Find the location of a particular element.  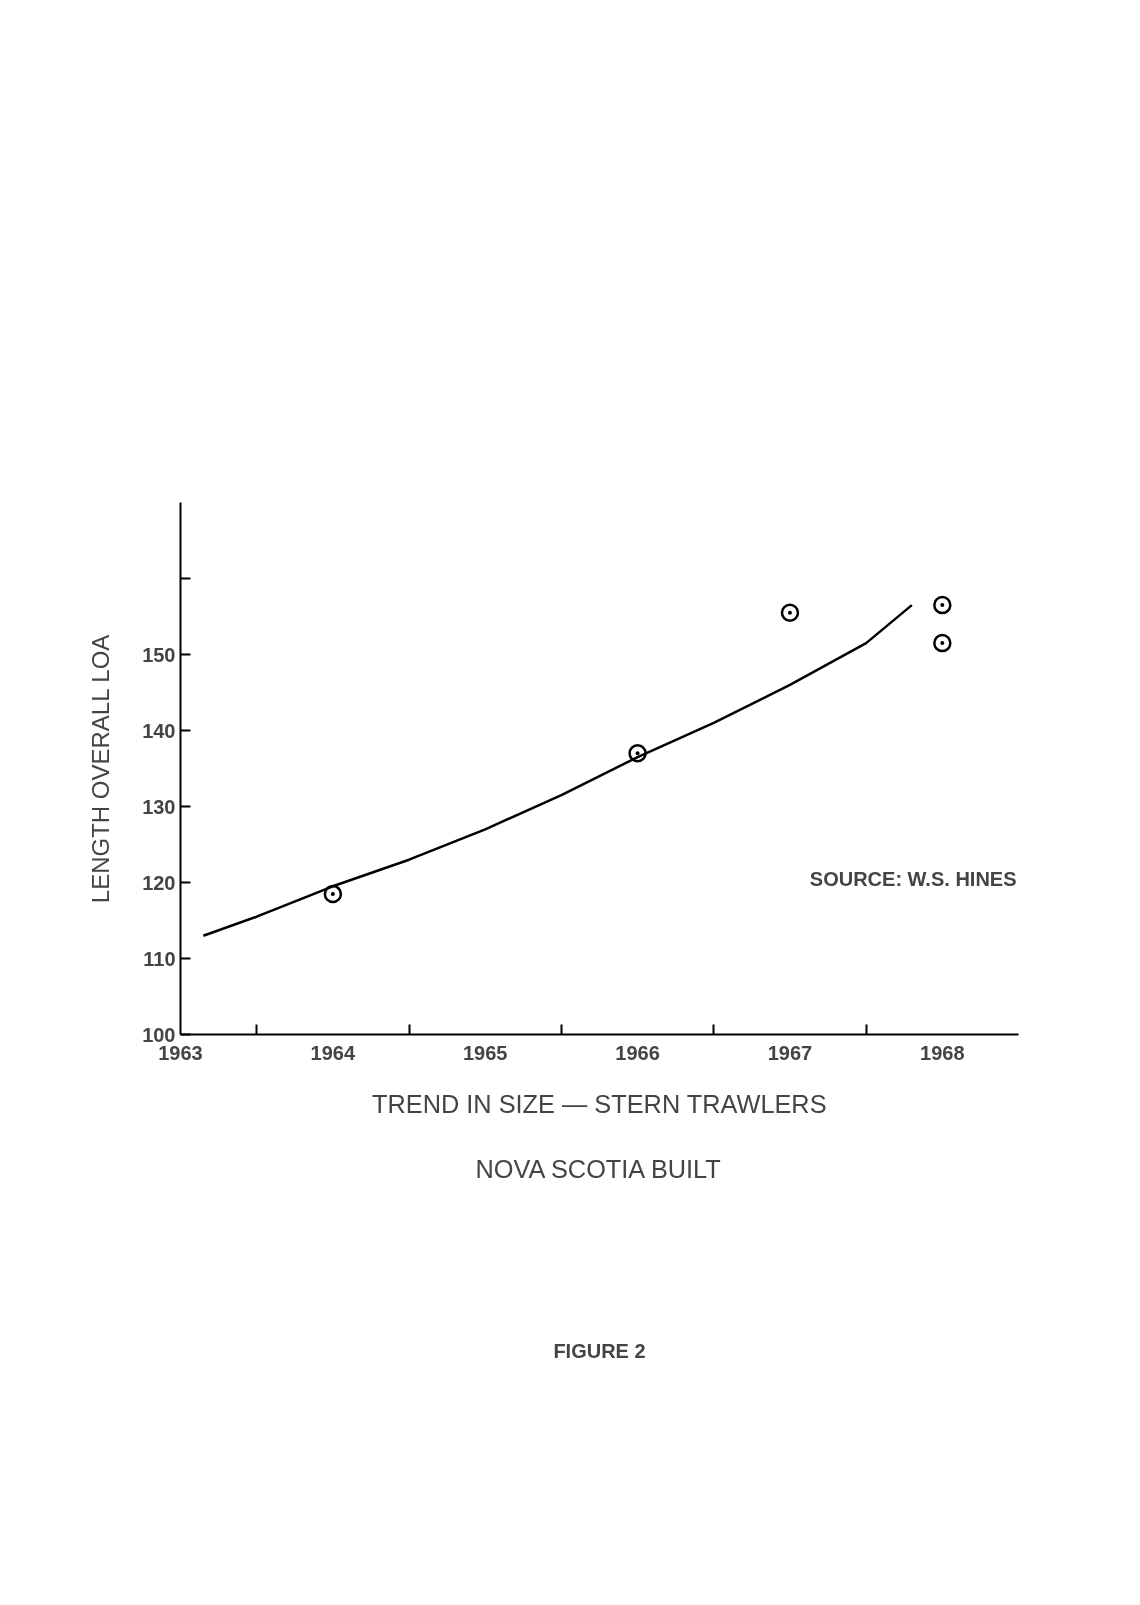

x-tick-label: 1968 is located at coordinates (942, 1052).